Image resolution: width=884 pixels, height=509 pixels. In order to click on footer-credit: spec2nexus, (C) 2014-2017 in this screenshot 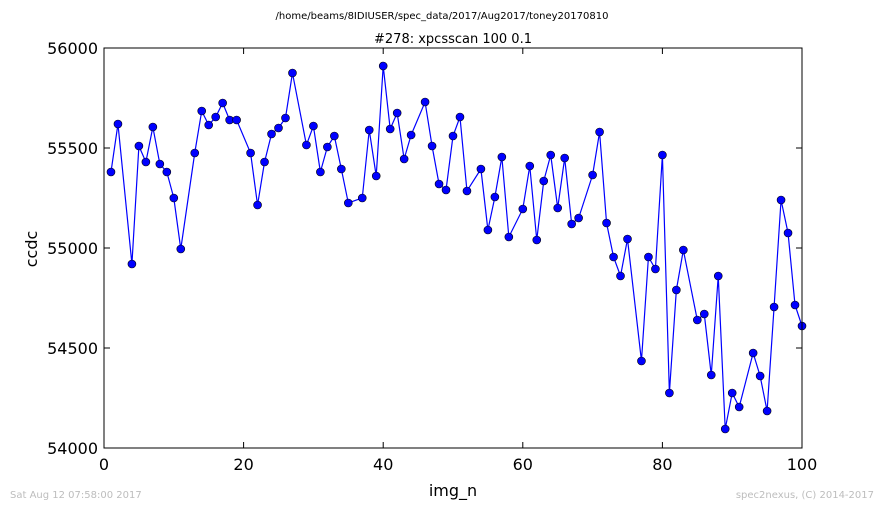, I will do `click(805, 495)`.